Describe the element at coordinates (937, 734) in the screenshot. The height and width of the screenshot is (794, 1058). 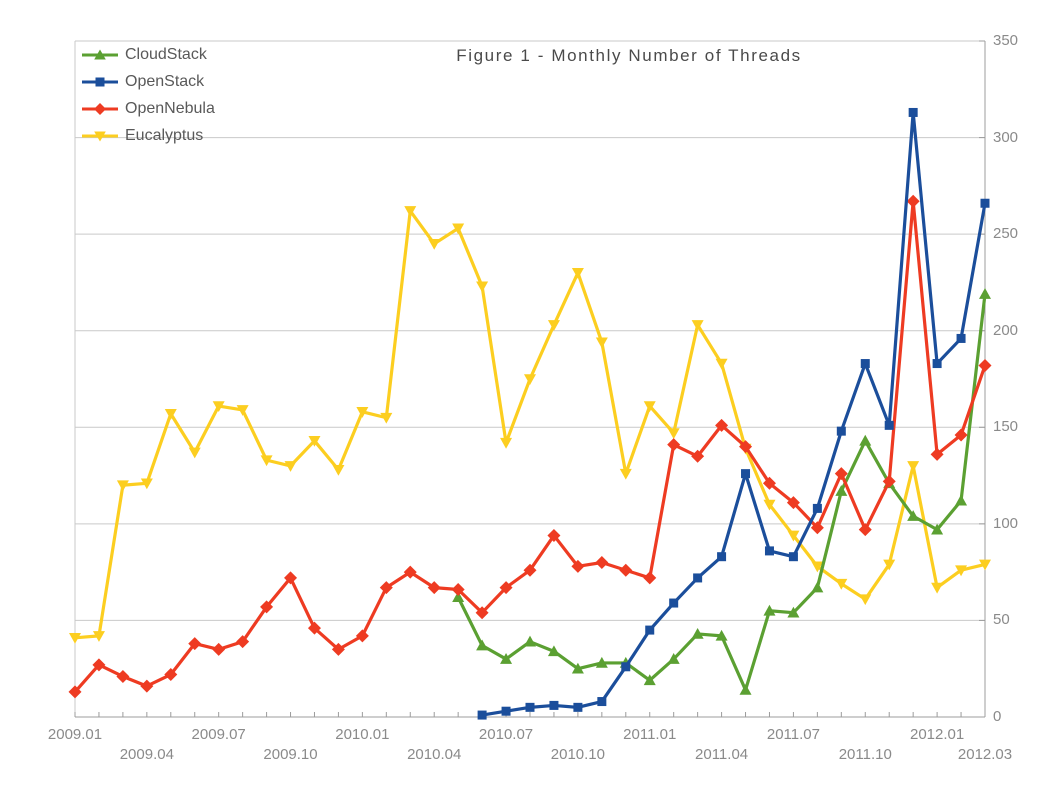
I see `x-axis-label: 2012.01` at that location.